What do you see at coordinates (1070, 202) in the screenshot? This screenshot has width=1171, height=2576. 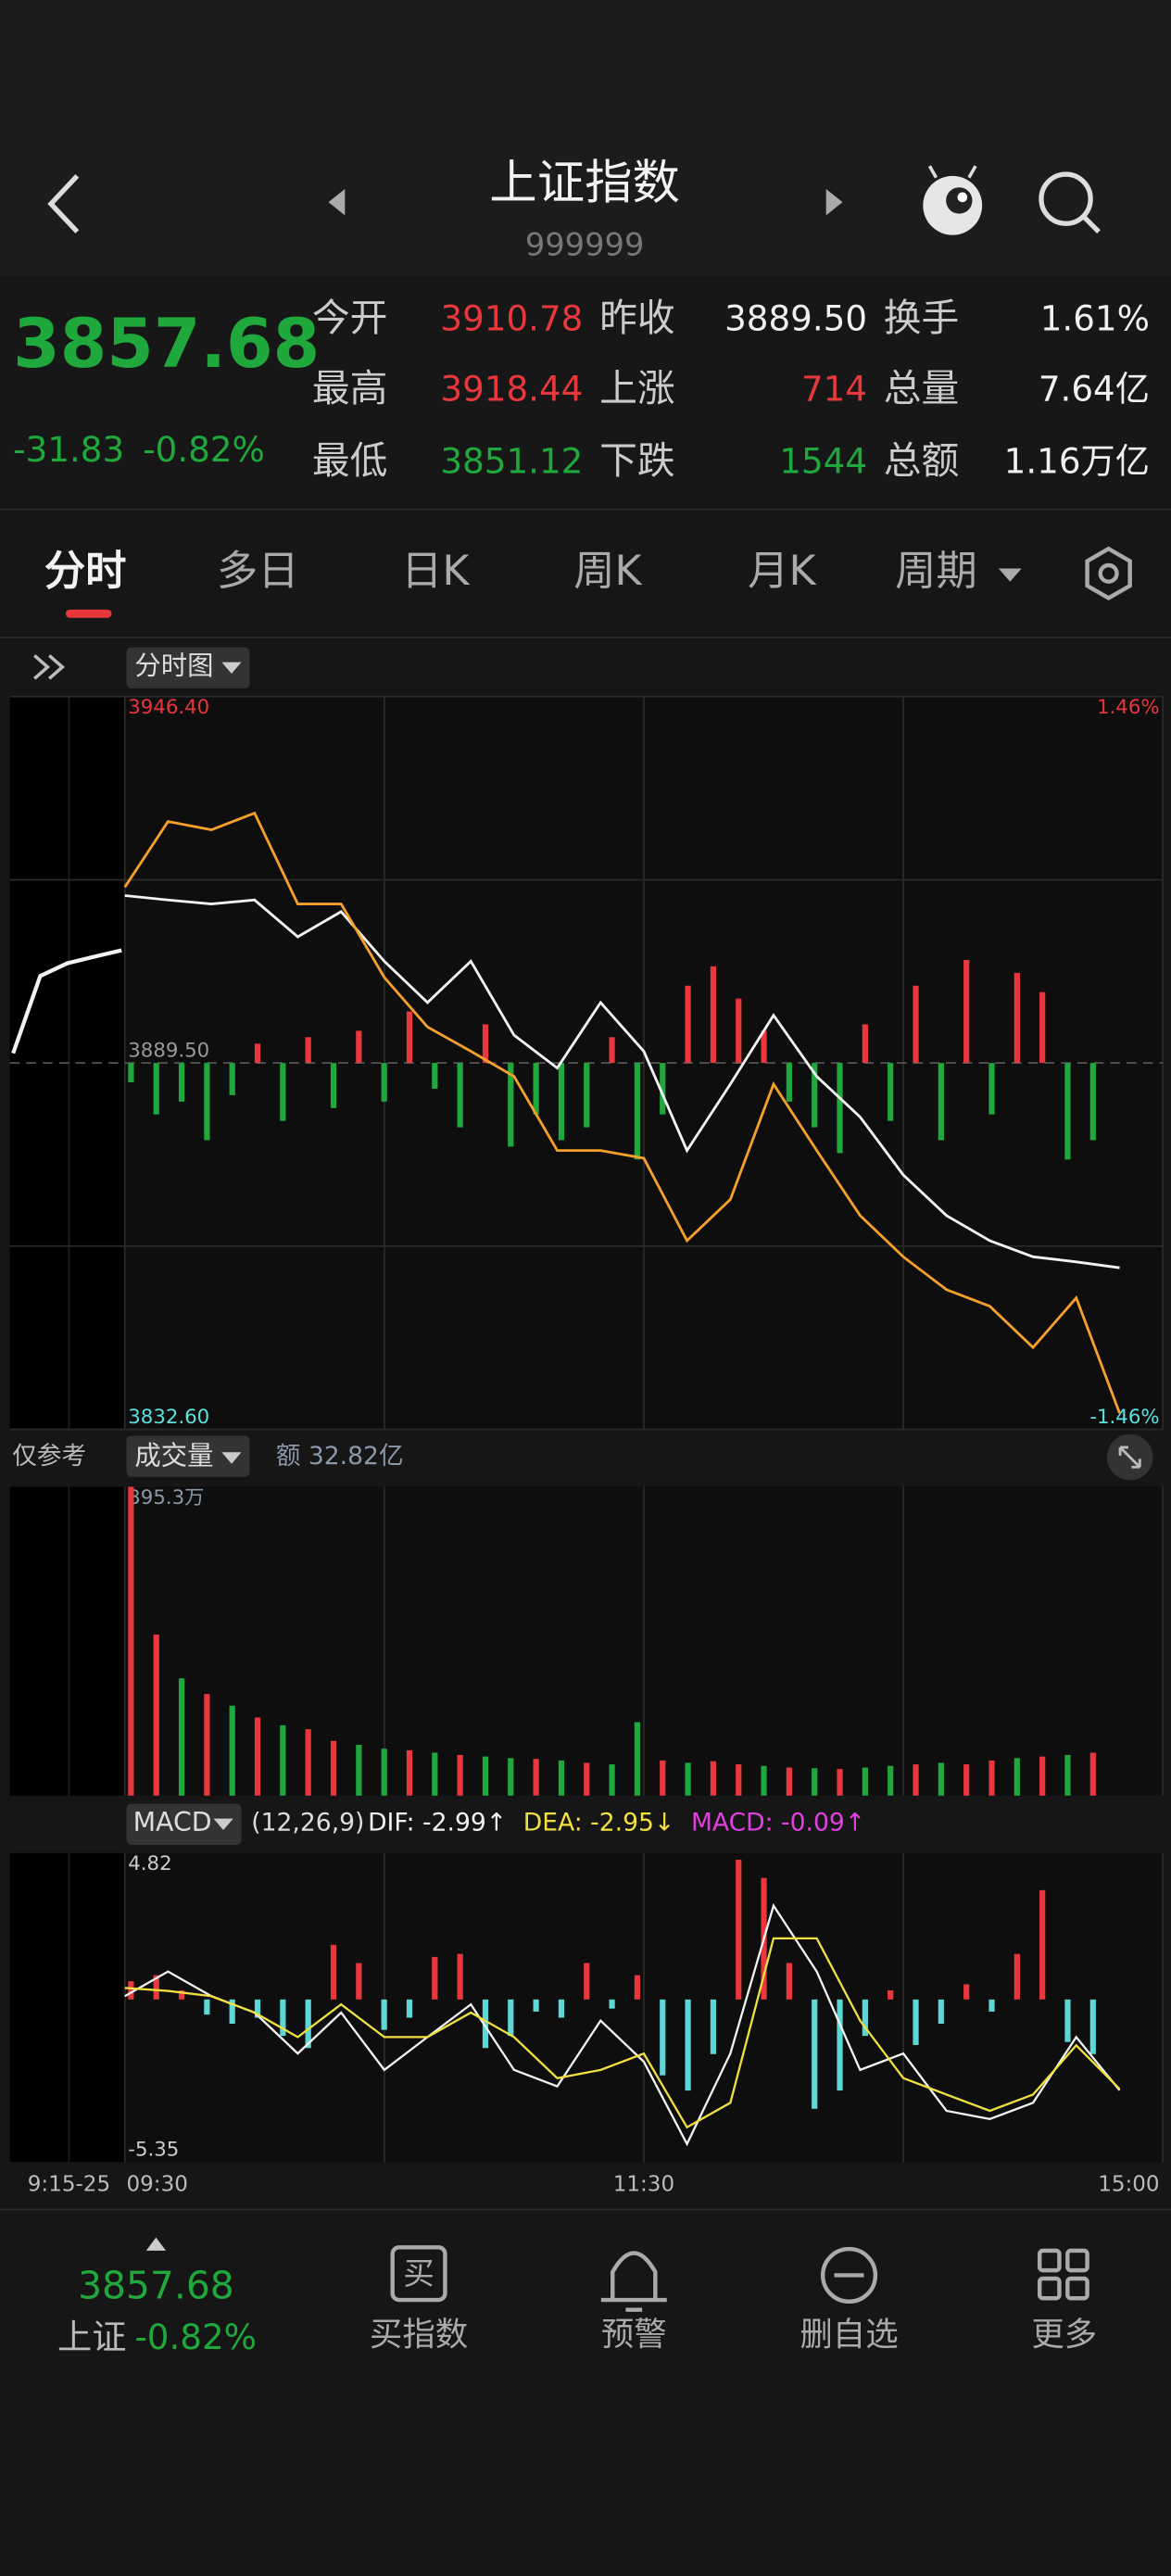 I see `search-button` at bounding box center [1070, 202].